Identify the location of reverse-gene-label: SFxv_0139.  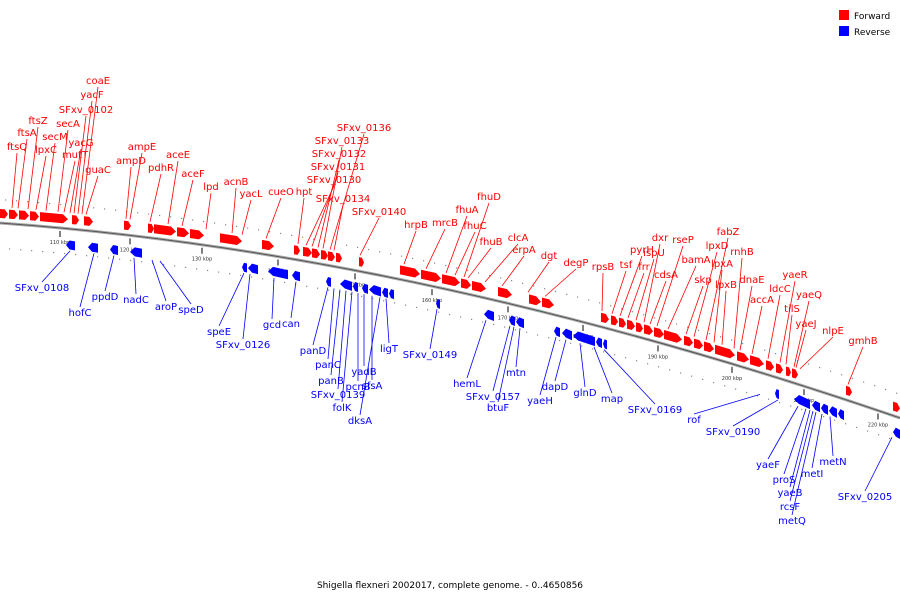
(338, 395).